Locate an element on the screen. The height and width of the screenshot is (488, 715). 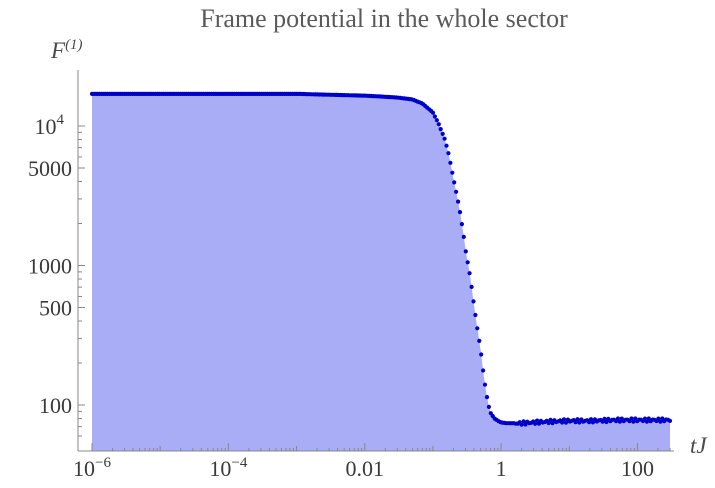
x-axis-label: tJ is located at coordinates (699, 445).